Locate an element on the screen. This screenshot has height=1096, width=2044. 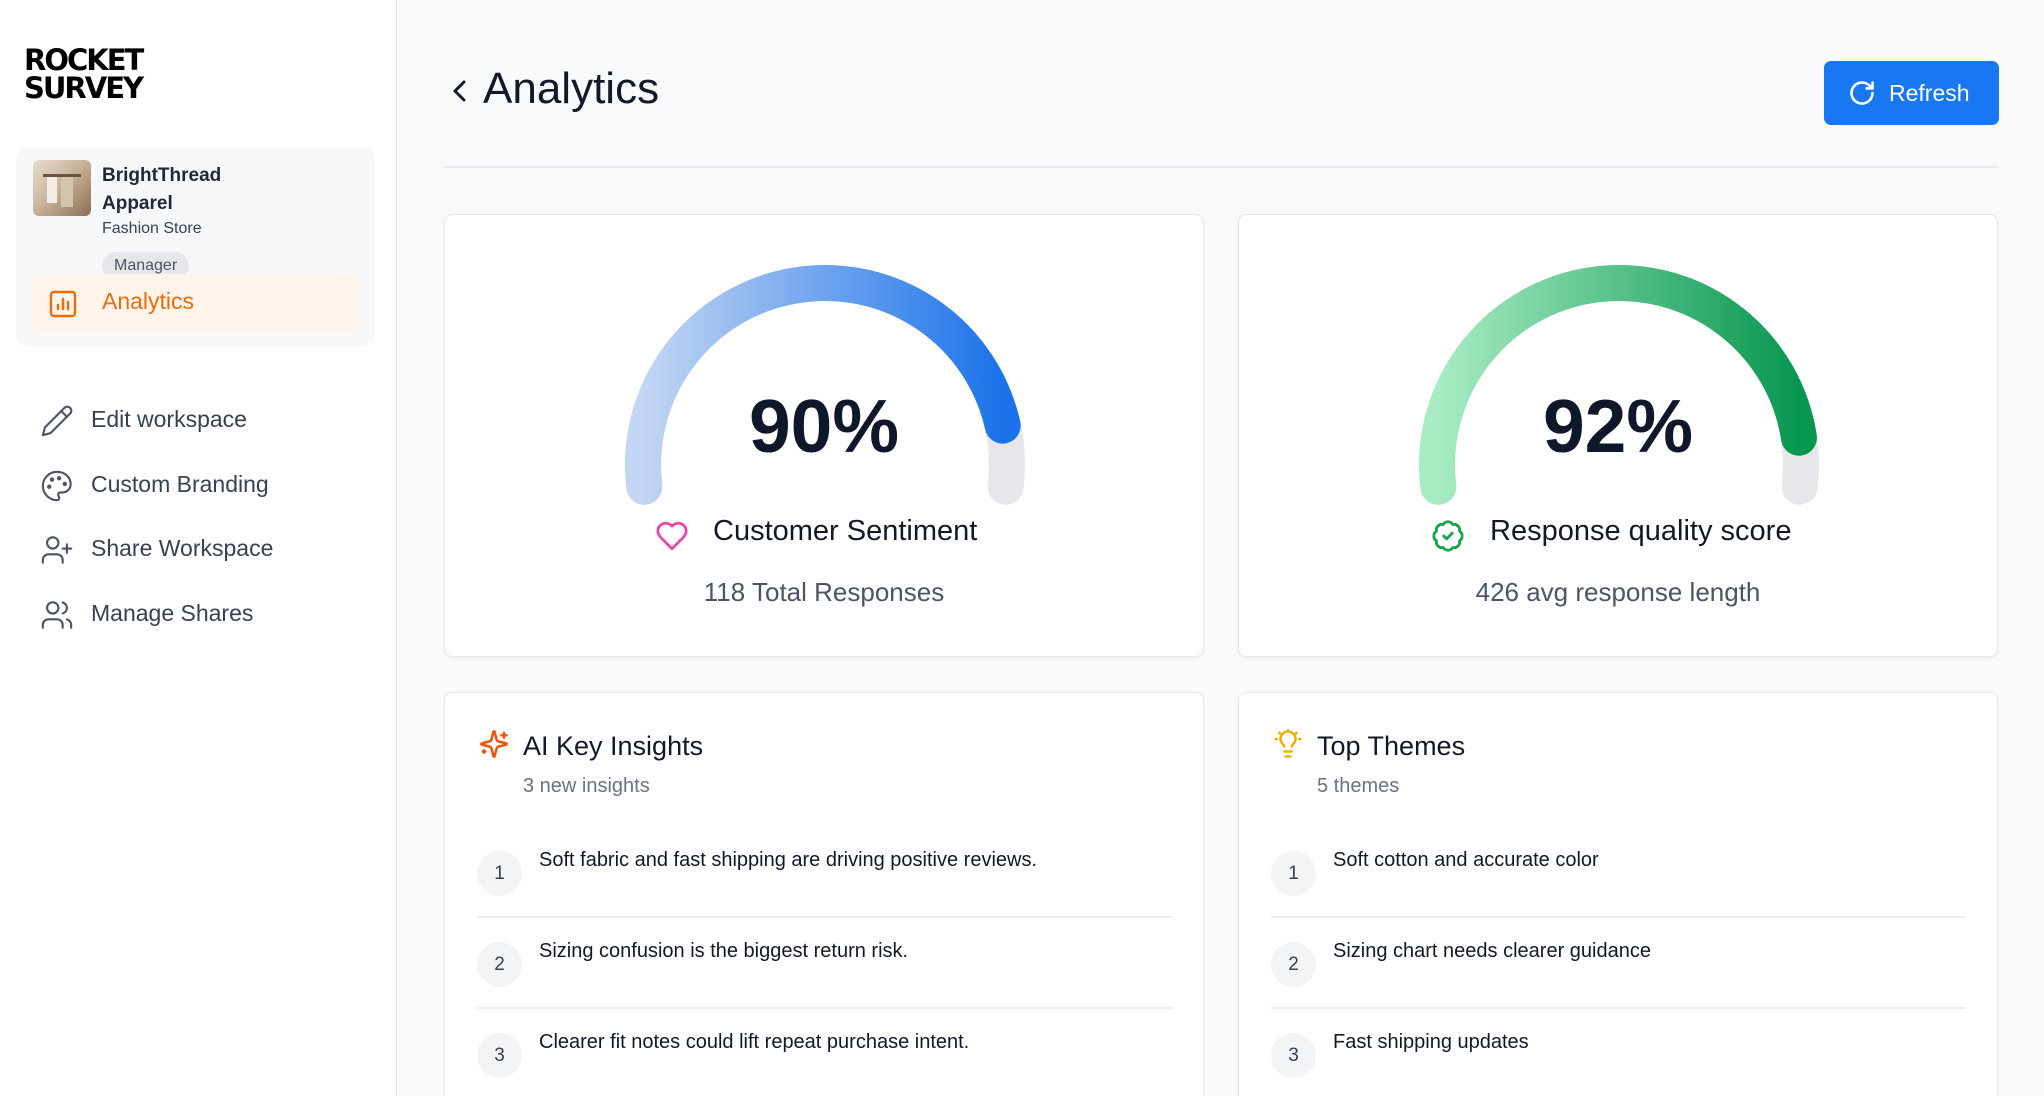
refresh-button: Refresh is located at coordinates (1911, 93).